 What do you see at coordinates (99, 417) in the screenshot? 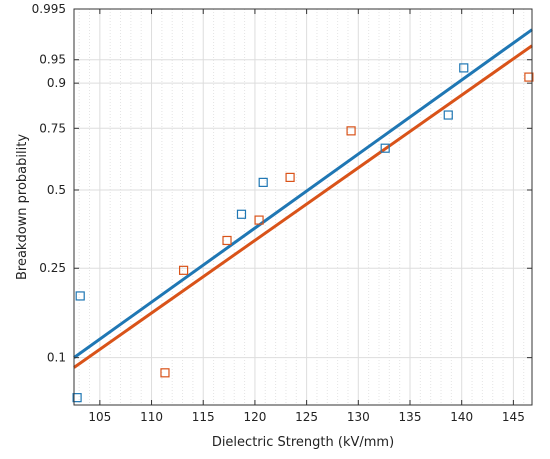
I see `x-tick-label: 105` at bounding box center [99, 417].